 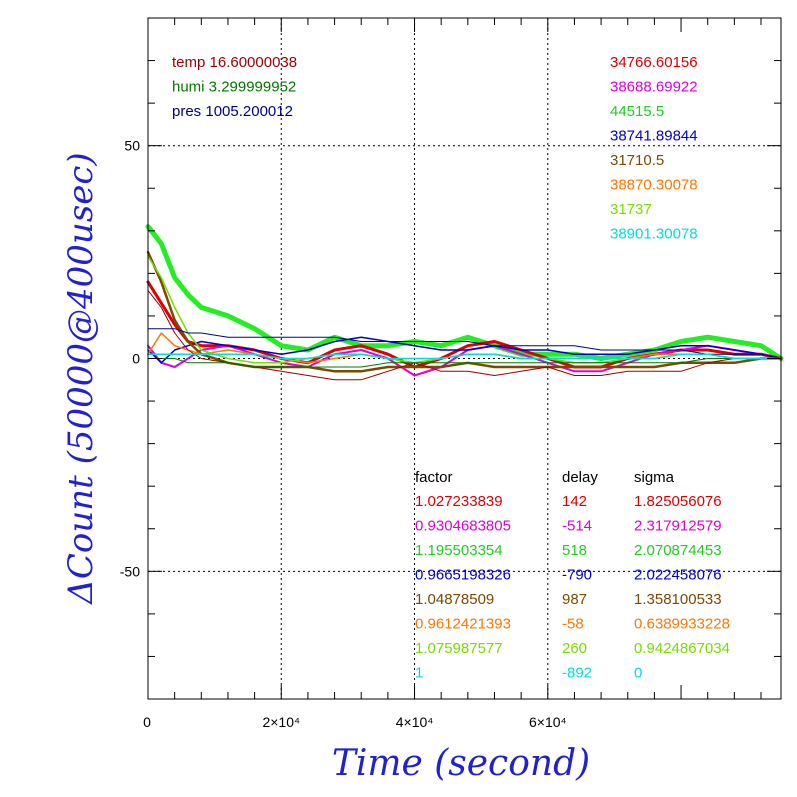 I want to click on table-sigma: 0.6389933228, so click(x=682, y=624).